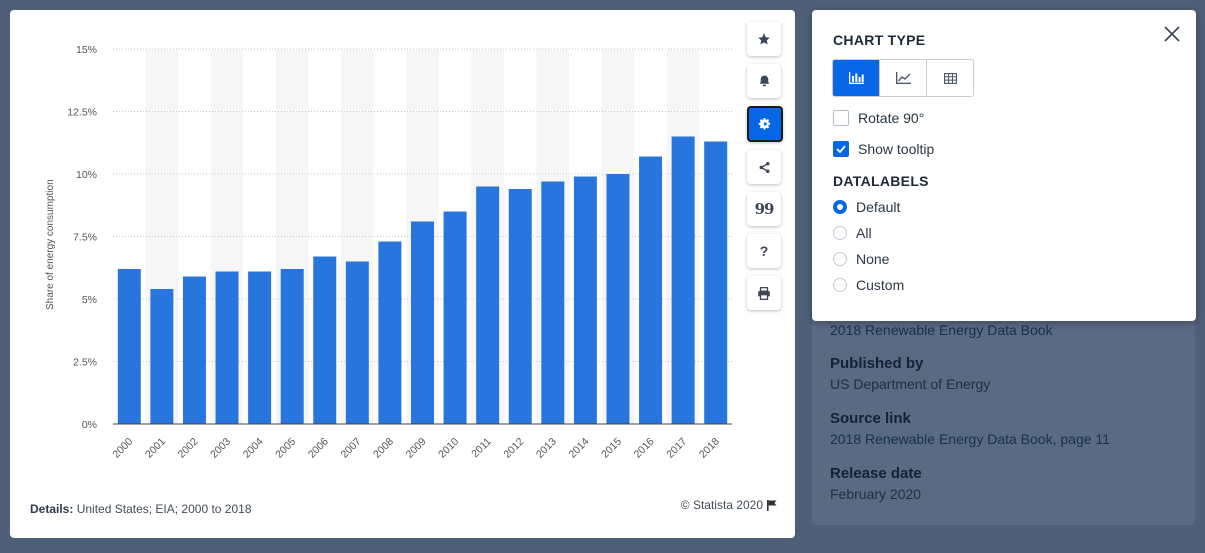 This screenshot has height=553, width=1205. What do you see at coordinates (876, 473) in the screenshot?
I see `release-label: Release date` at bounding box center [876, 473].